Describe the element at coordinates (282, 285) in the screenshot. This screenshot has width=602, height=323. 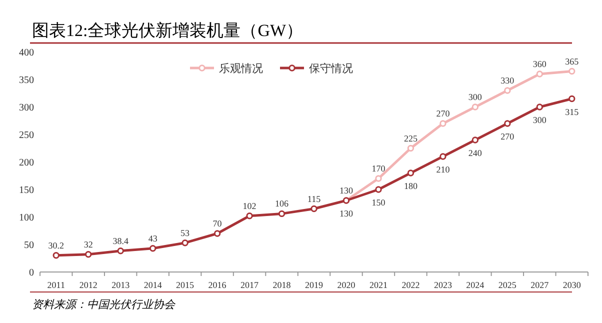
I see `x-tick-label: 2018` at that location.